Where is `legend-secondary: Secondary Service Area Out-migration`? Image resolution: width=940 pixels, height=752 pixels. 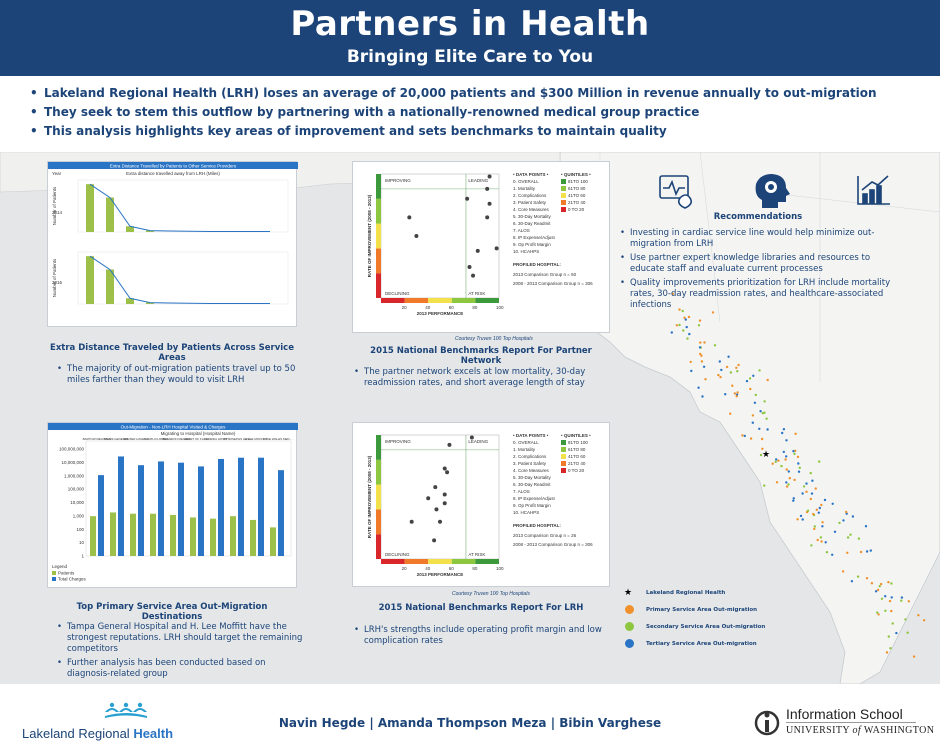
legend-secondary: Secondary Service Area Out-migration is located at coordinates (706, 627).